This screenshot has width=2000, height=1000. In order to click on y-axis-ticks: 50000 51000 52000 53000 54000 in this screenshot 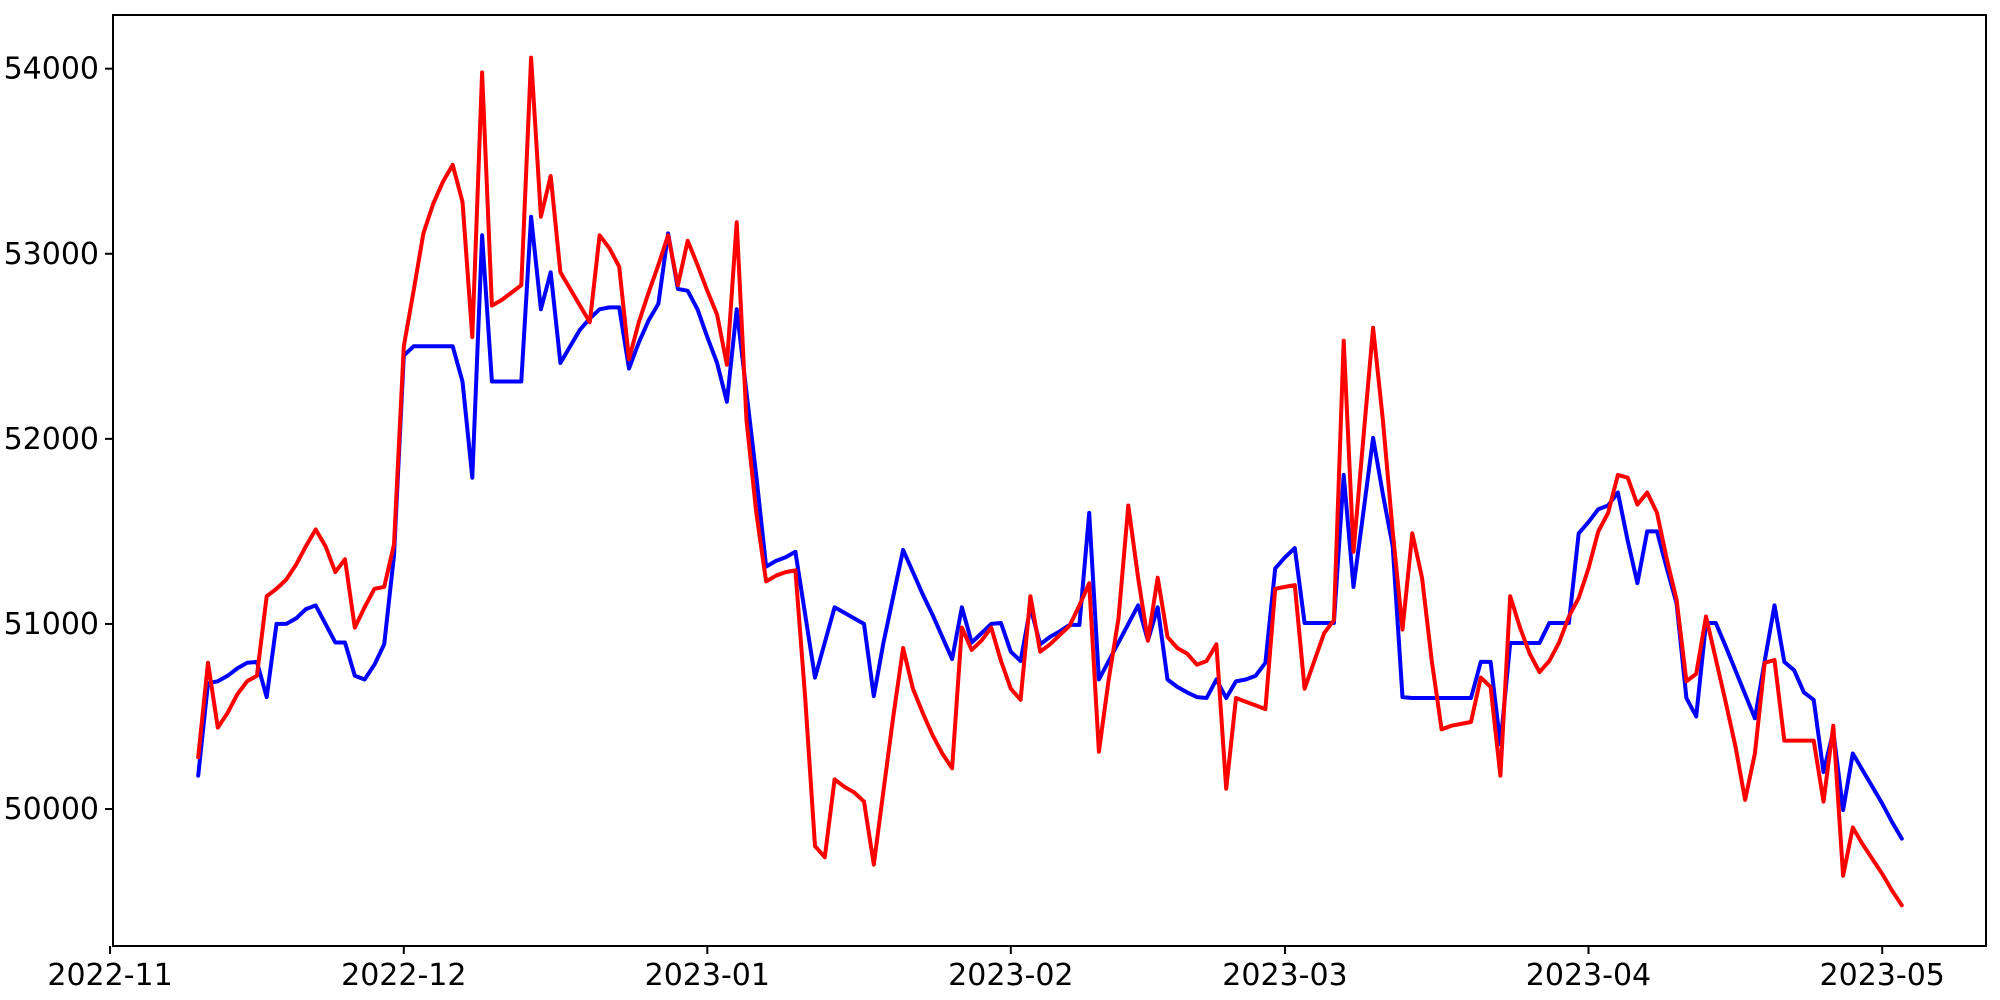, I will do `click(58, 439)`.